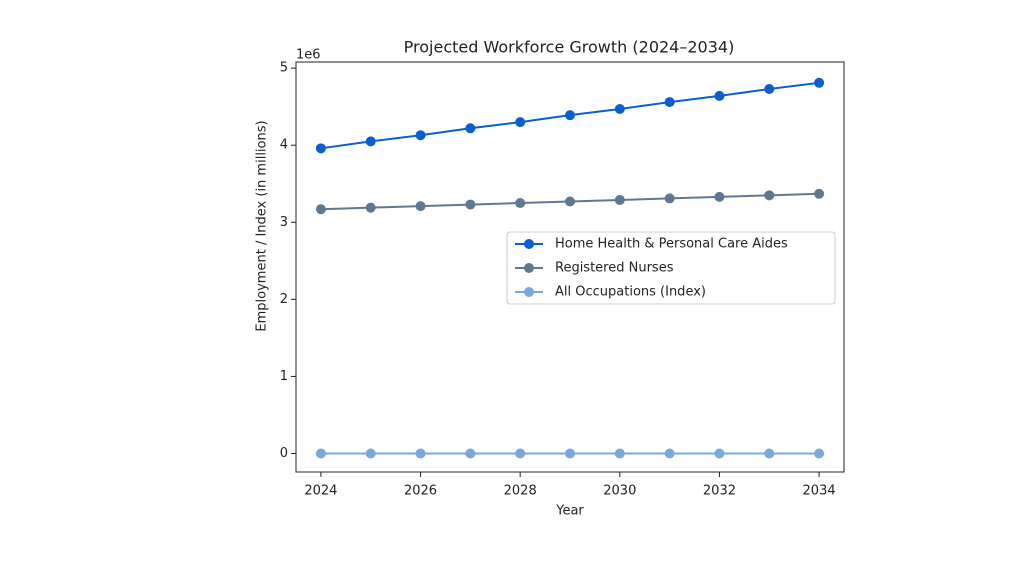 Image resolution: width=1024 pixels, height=576 pixels. Describe the element at coordinates (569, 511) in the screenshot. I see `x-axis-label: Year` at that location.